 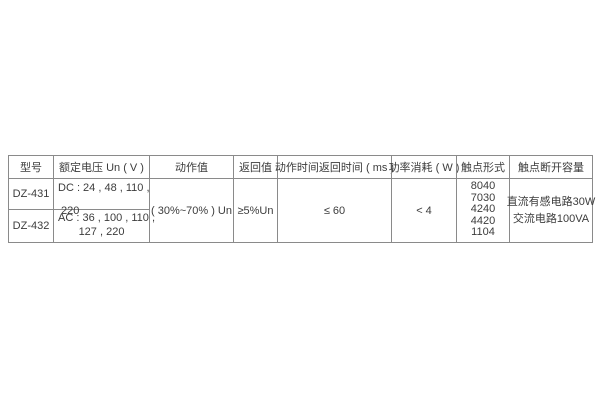 What do you see at coordinates (31, 167) in the screenshot?
I see `header-model: 型号` at bounding box center [31, 167].